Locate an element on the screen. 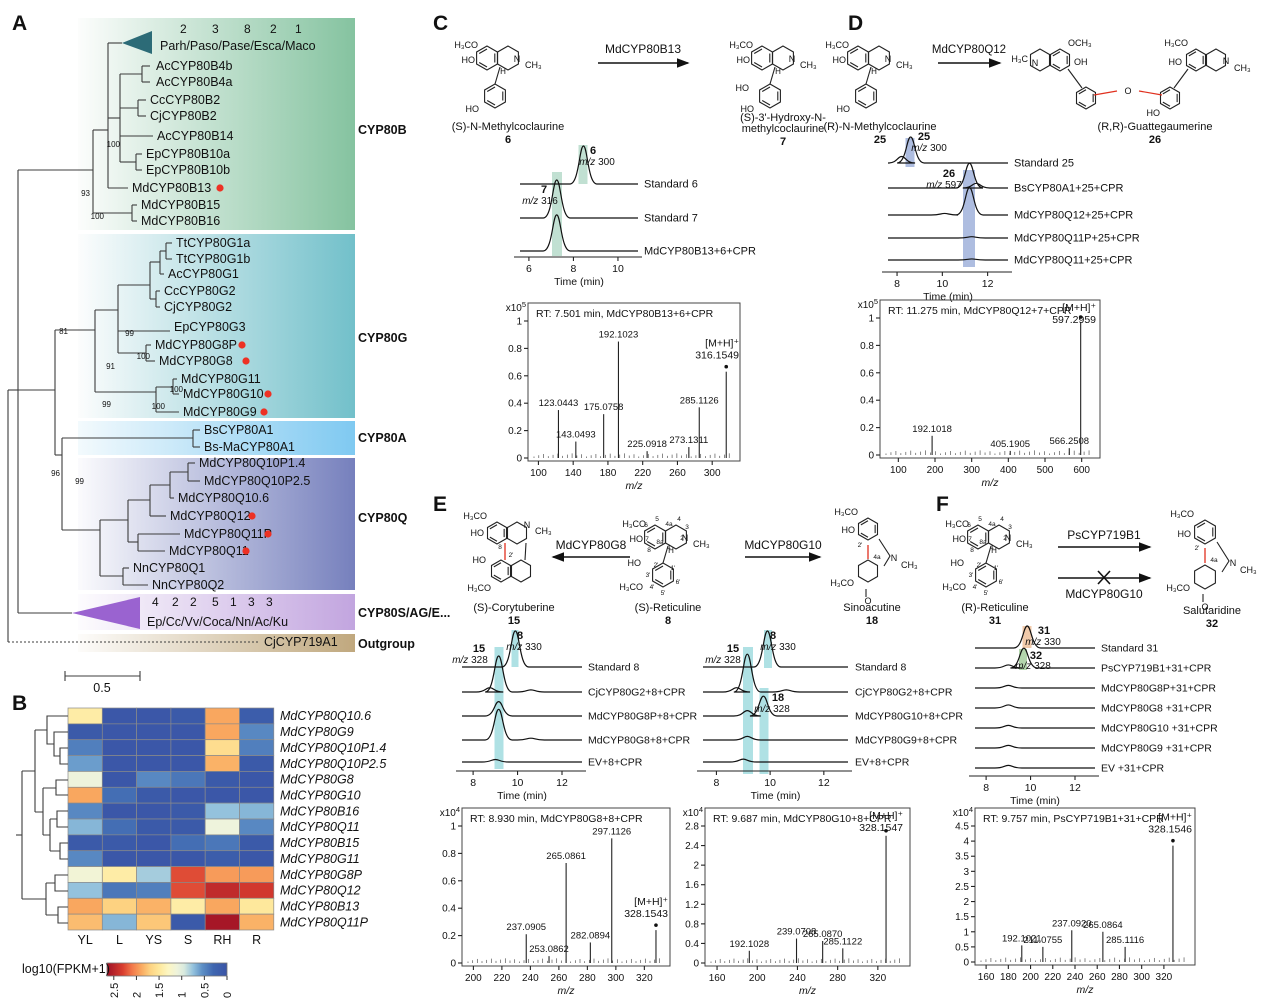  axis-tick-label: 12 is located at coordinates (1075, 788).